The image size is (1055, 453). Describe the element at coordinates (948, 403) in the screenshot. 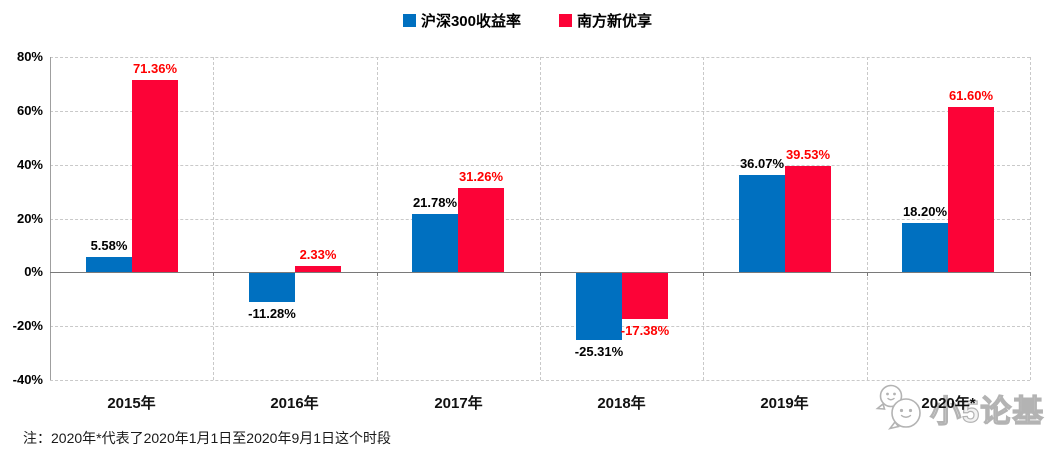

I see `x-axis-category-label: 2020年*` at that location.